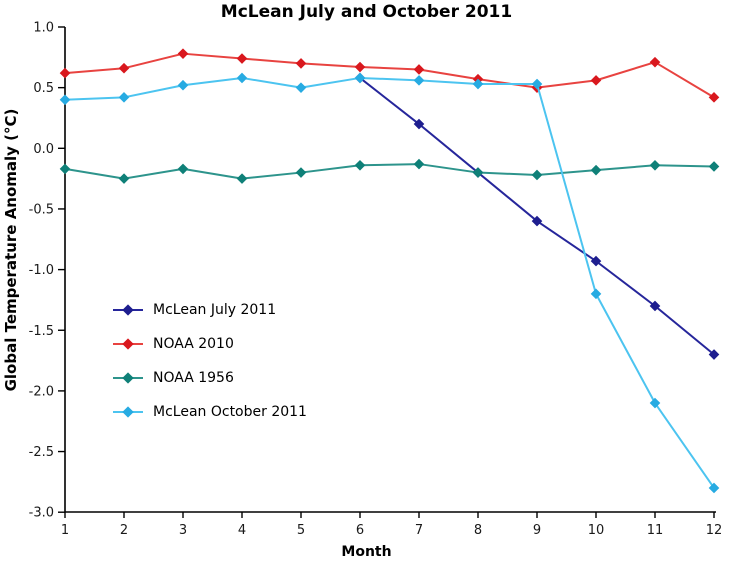 The height and width of the screenshot is (566, 733). Describe the element at coordinates (655, 530) in the screenshot. I see `x-tick-label: 11` at that location.